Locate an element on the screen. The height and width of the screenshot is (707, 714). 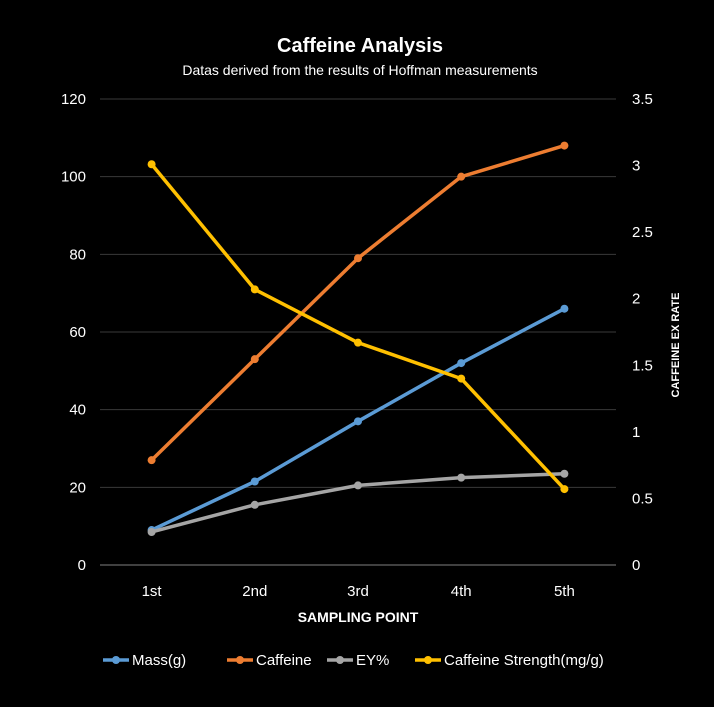
legend-item-caffeine: Caffeine is located at coordinates (269, 660).